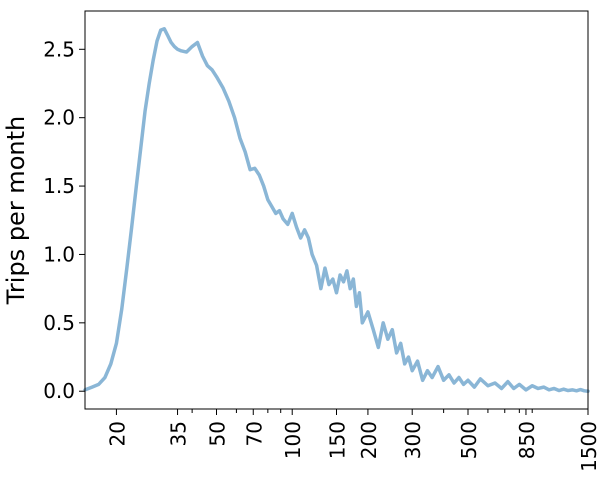 The image size is (600, 500). Describe the element at coordinates (293, 440) in the screenshot. I see `x-tick-label: 100` at that location.